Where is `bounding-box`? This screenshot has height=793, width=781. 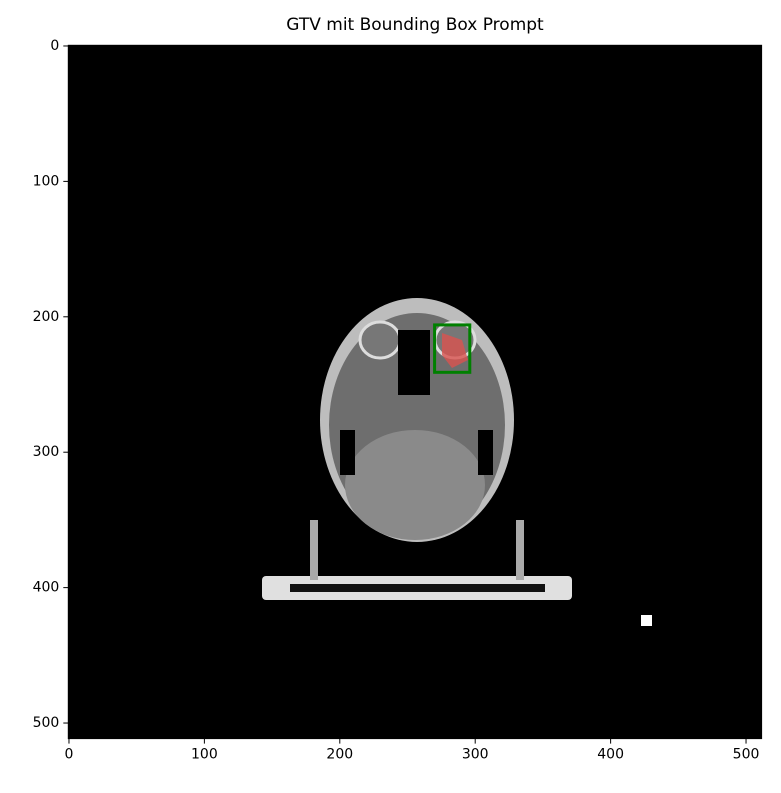 bounding-box is located at coordinates (452, 348).